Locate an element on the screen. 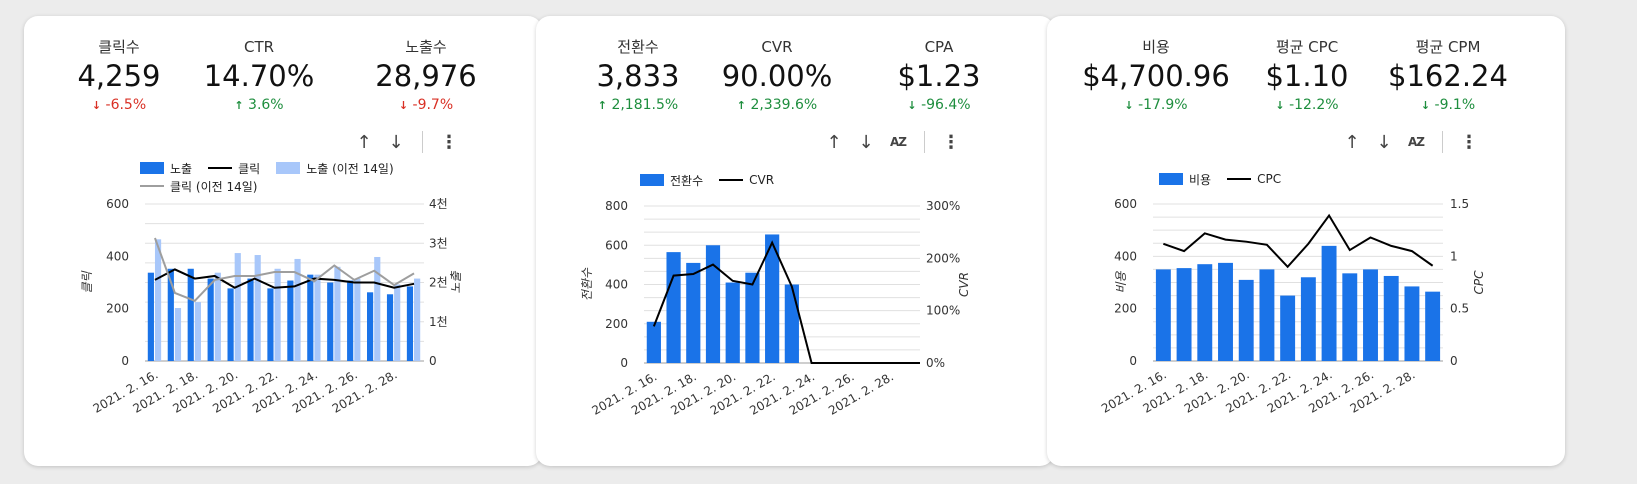 Image resolution: width=1637 pixels, height=484 pixels. y2-tick-label: 1천 is located at coordinates (438, 321).